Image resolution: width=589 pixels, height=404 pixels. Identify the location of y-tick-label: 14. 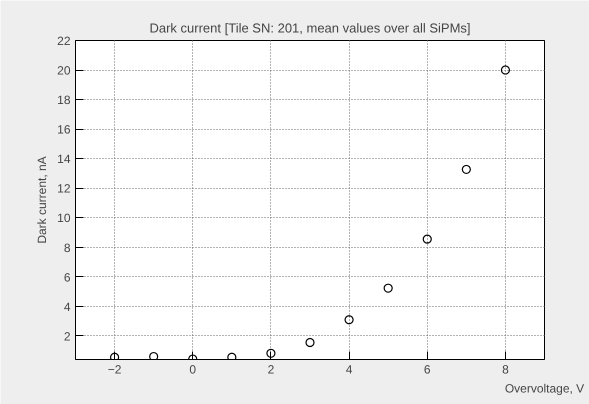
(64, 159).